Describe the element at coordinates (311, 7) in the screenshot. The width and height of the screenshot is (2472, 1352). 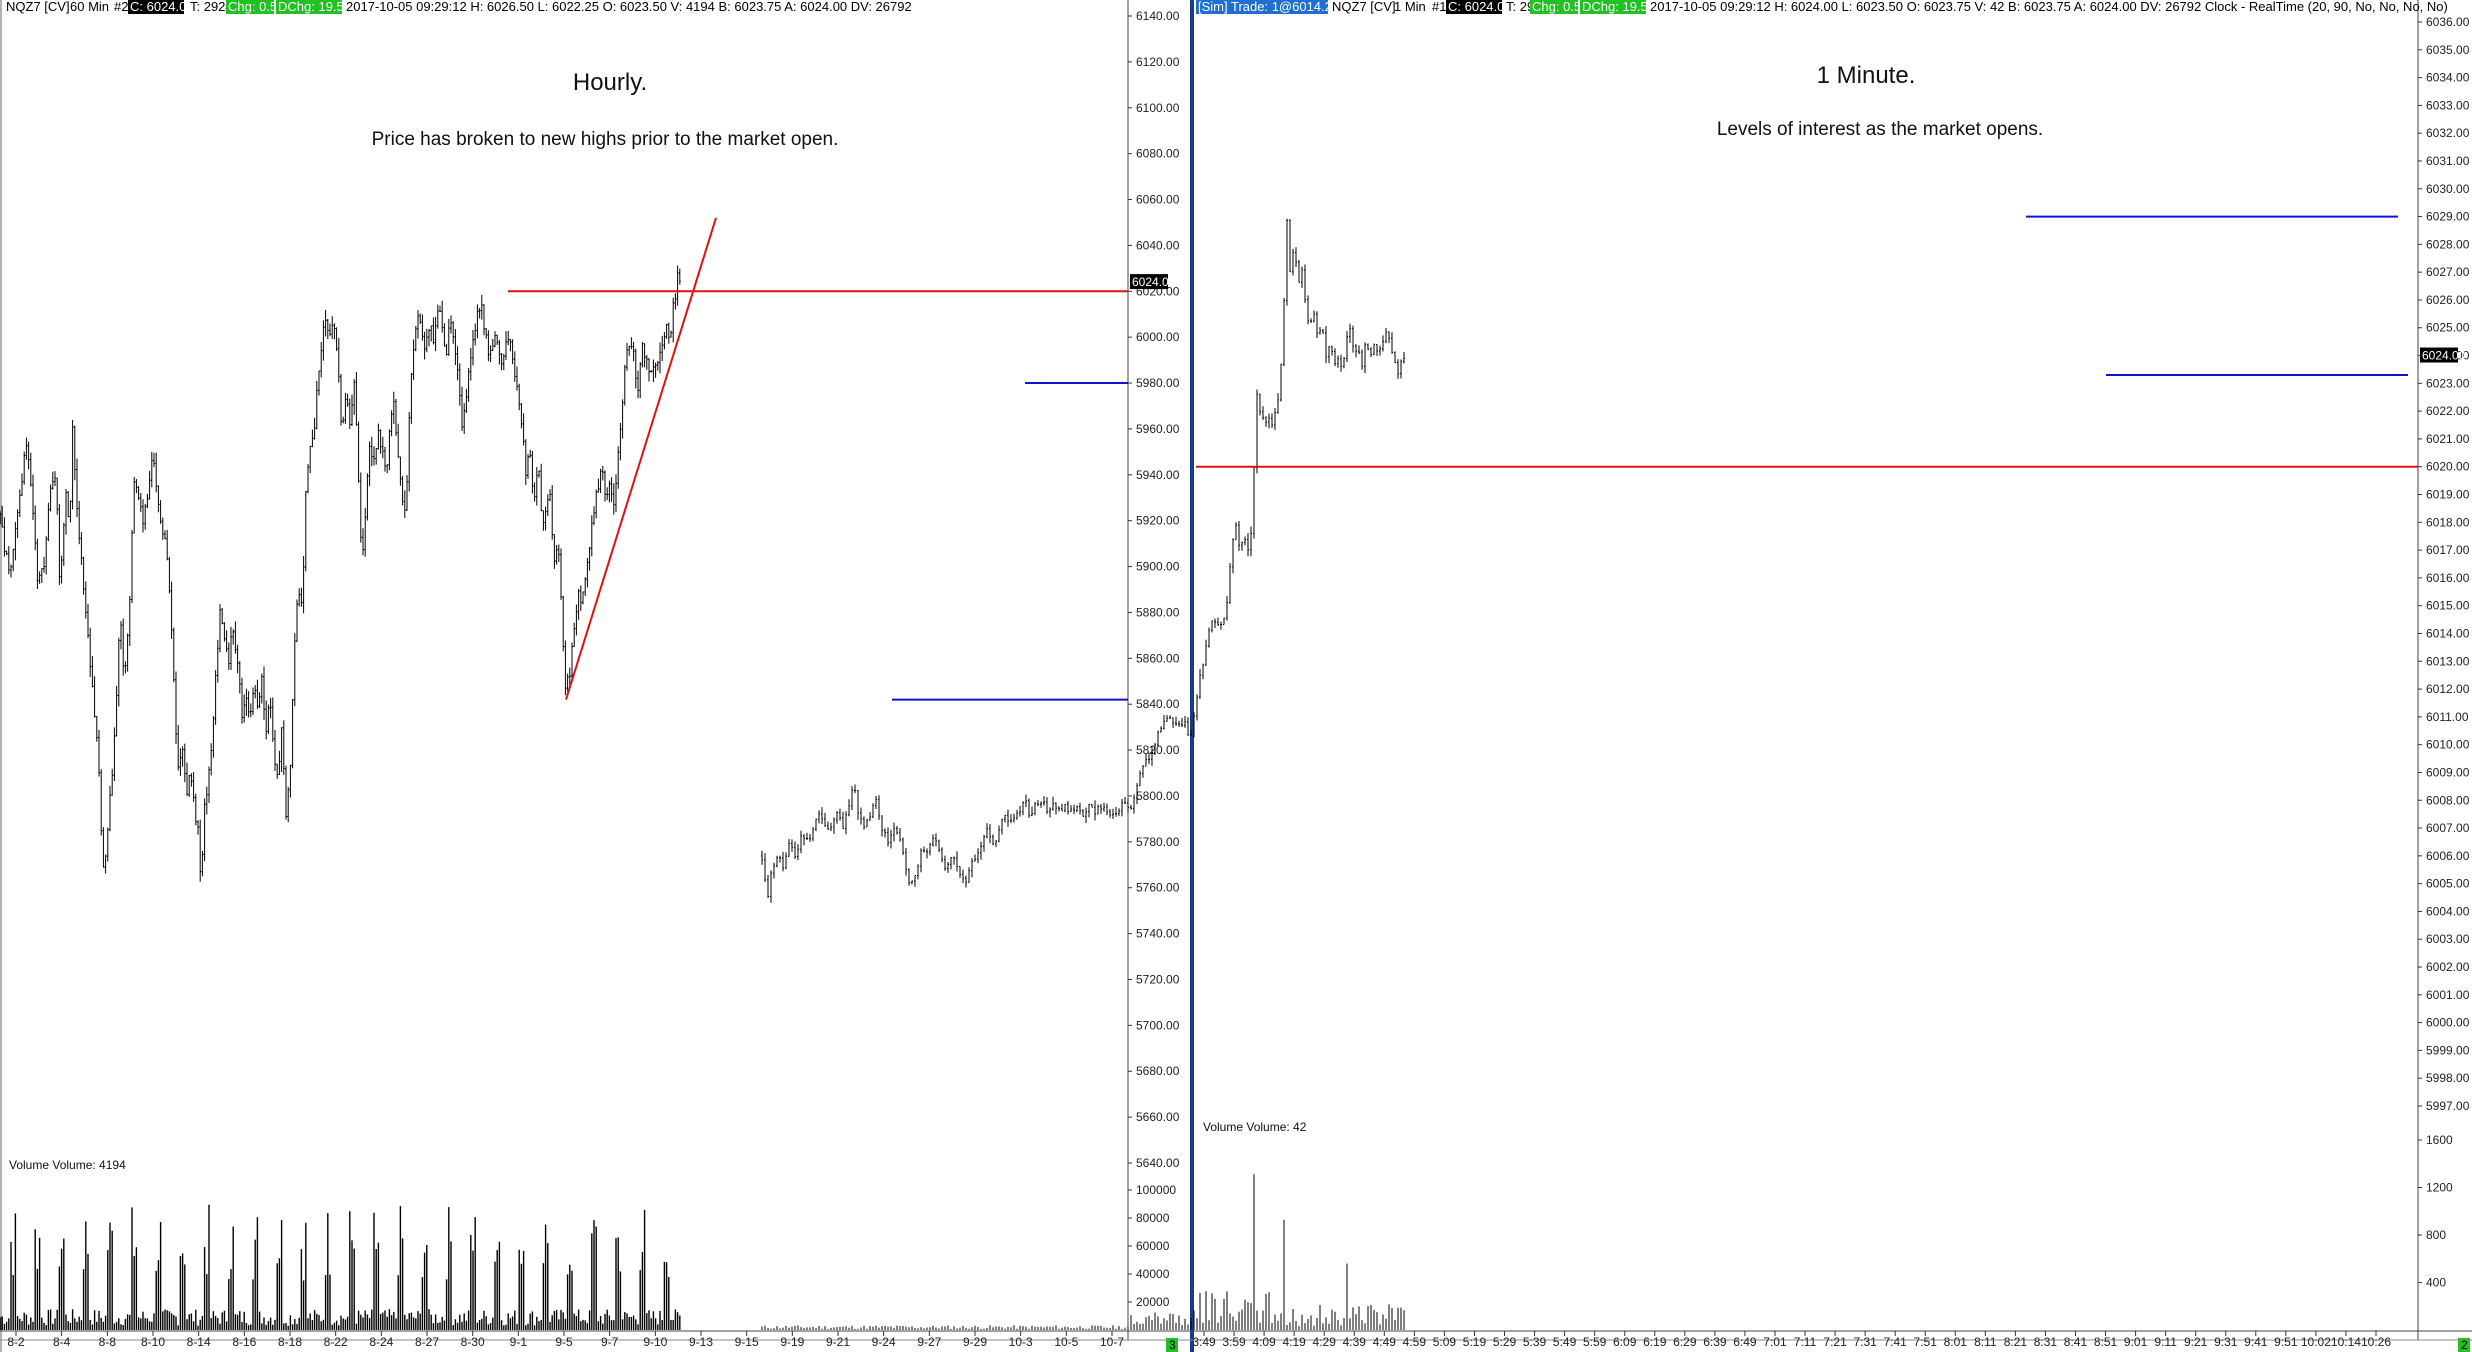
I see `left-dchg-badge: DChg: 19.5` at that location.